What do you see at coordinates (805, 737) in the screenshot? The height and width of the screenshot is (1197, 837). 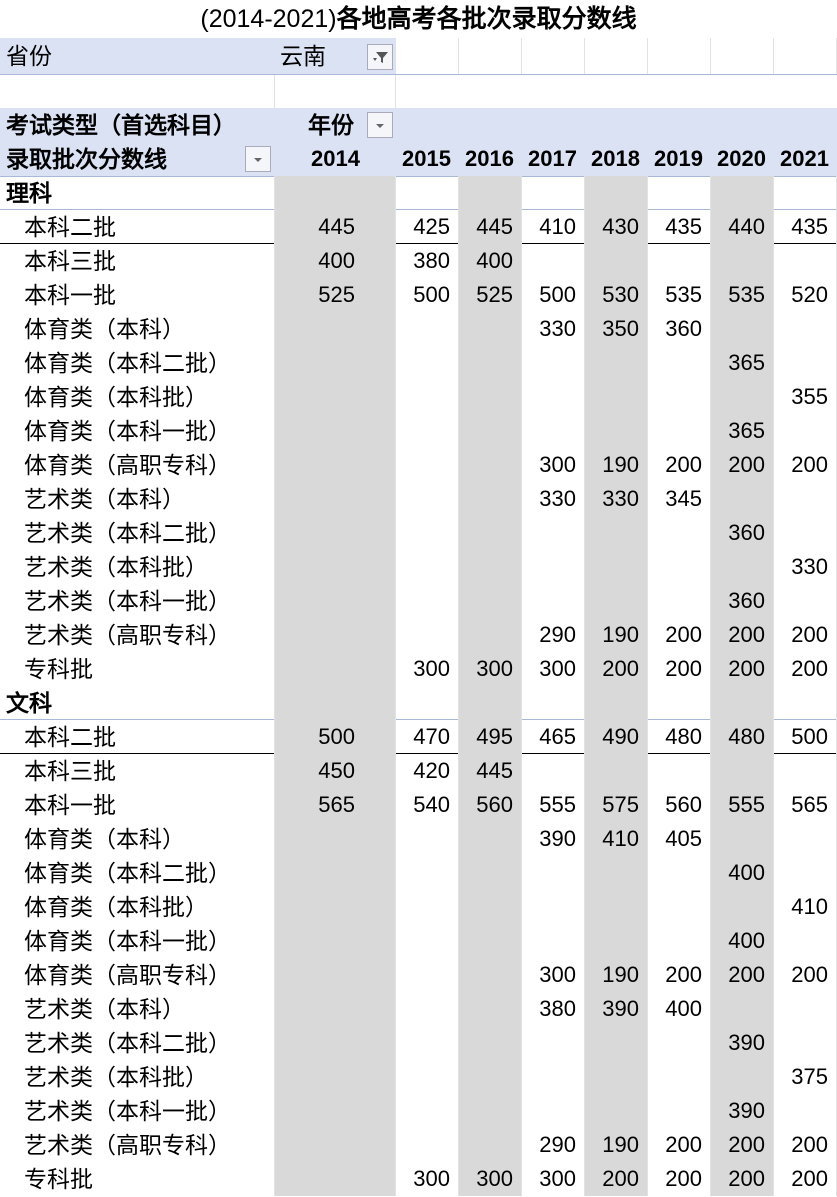 I see `value-cell: 500` at bounding box center [805, 737].